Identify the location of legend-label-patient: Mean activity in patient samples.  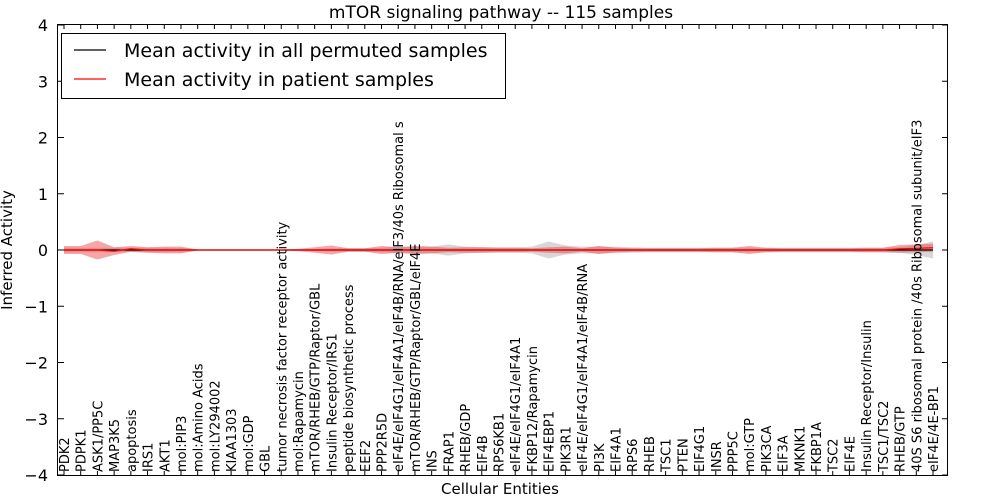
(279, 80).